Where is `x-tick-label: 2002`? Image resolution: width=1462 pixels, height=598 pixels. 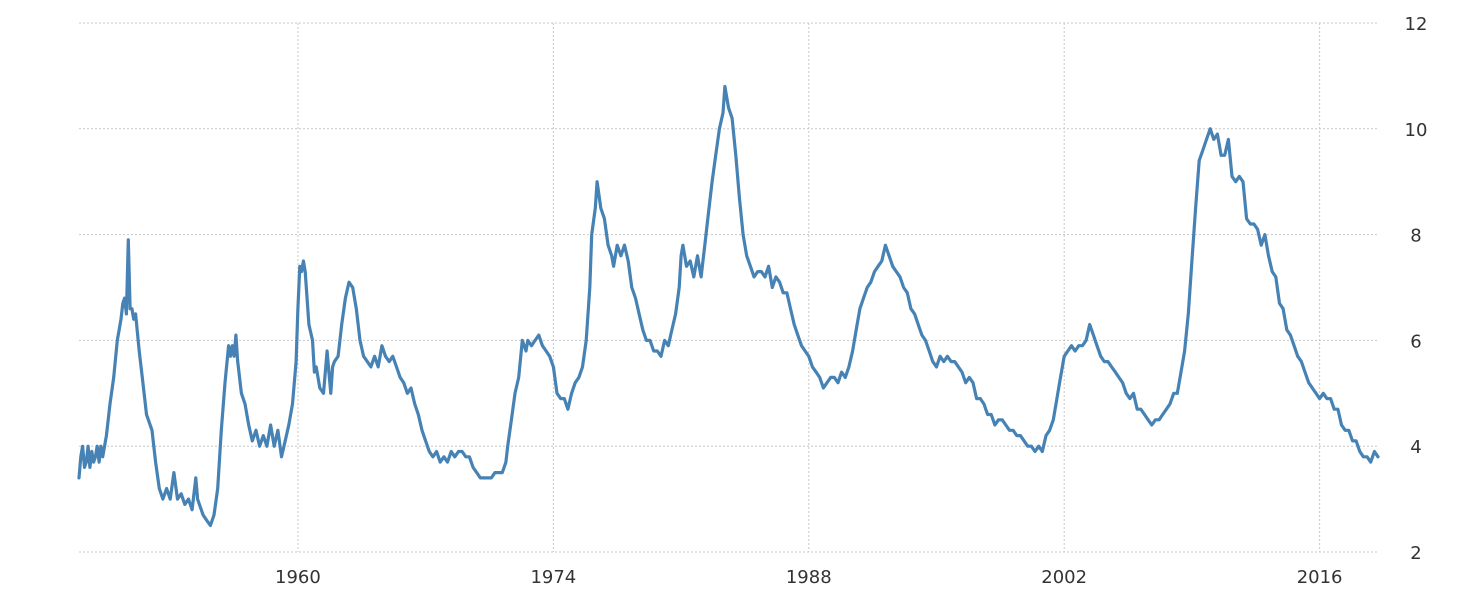 x-tick-label: 2002 is located at coordinates (1064, 577).